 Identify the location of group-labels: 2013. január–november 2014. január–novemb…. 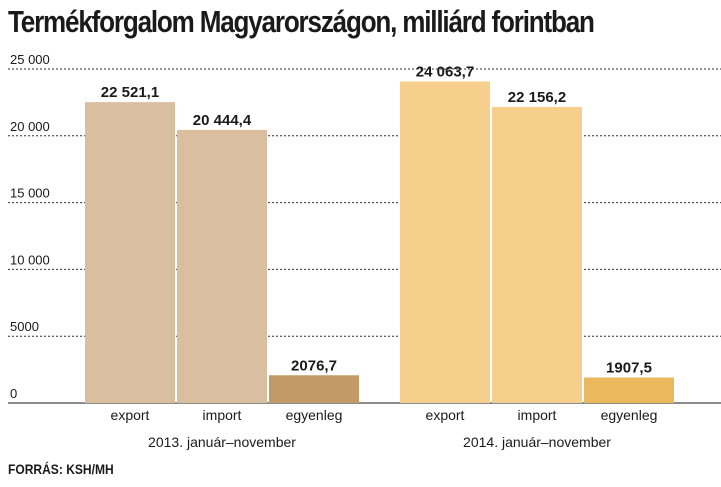
(379, 442).